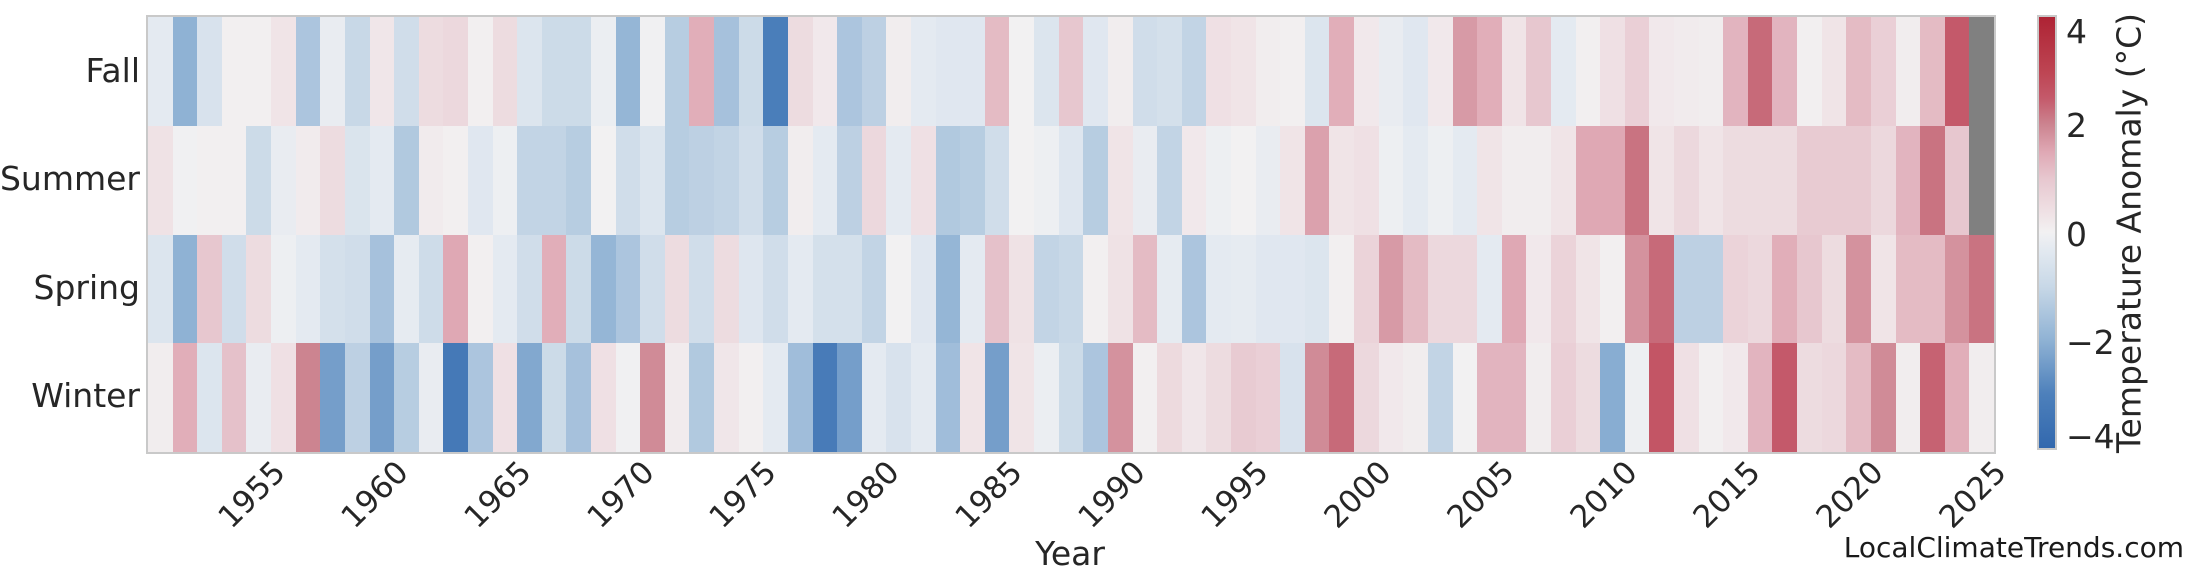  Describe the element at coordinates (2076, 125) in the screenshot. I see `colorbar-tick-label: 2` at that location.